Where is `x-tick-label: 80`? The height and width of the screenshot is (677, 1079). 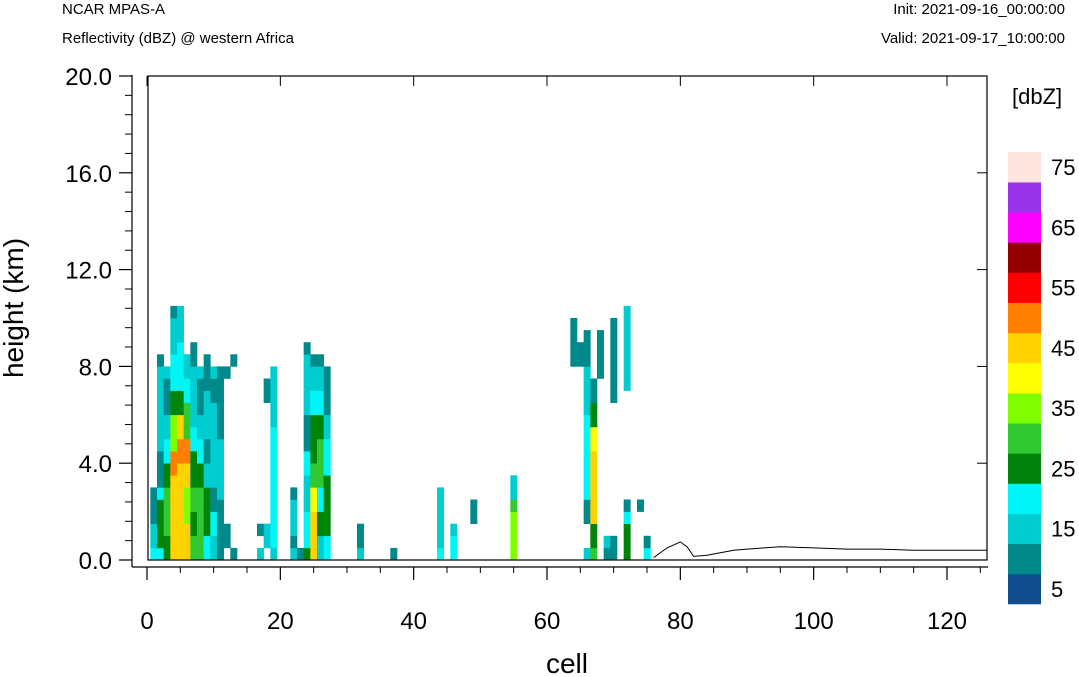 x-tick-label: 80 is located at coordinates (680, 621).